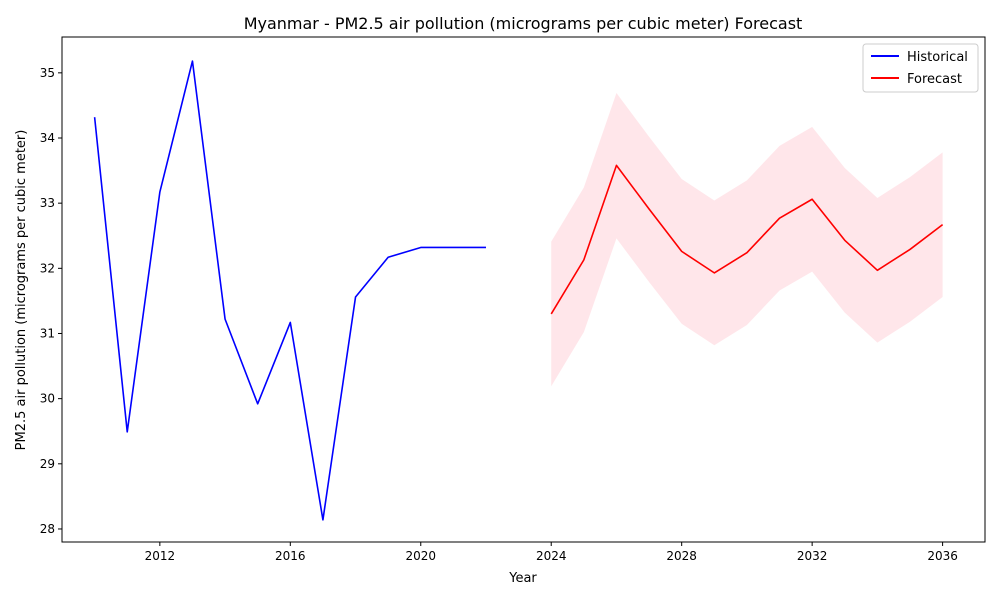  What do you see at coordinates (47, 203) in the screenshot?
I see `y-tick-label: 33` at bounding box center [47, 203].